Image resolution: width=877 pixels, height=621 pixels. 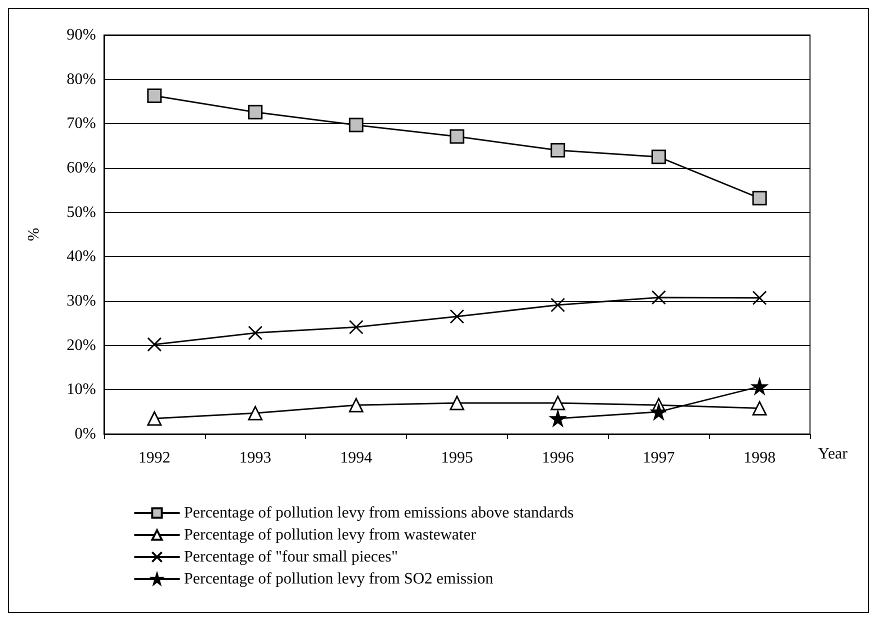 What do you see at coordinates (85, 434) in the screenshot?
I see `y-tick-label: 0%` at bounding box center [85, 434].